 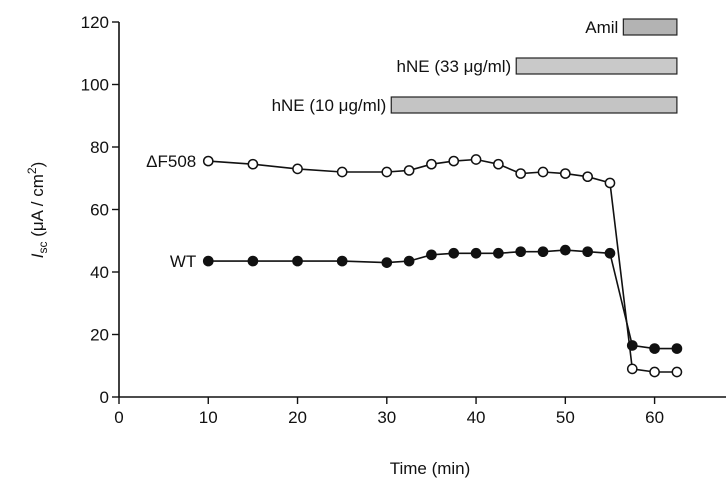 I want to click on y-tick-label: 0, so click(x=104, y=397).